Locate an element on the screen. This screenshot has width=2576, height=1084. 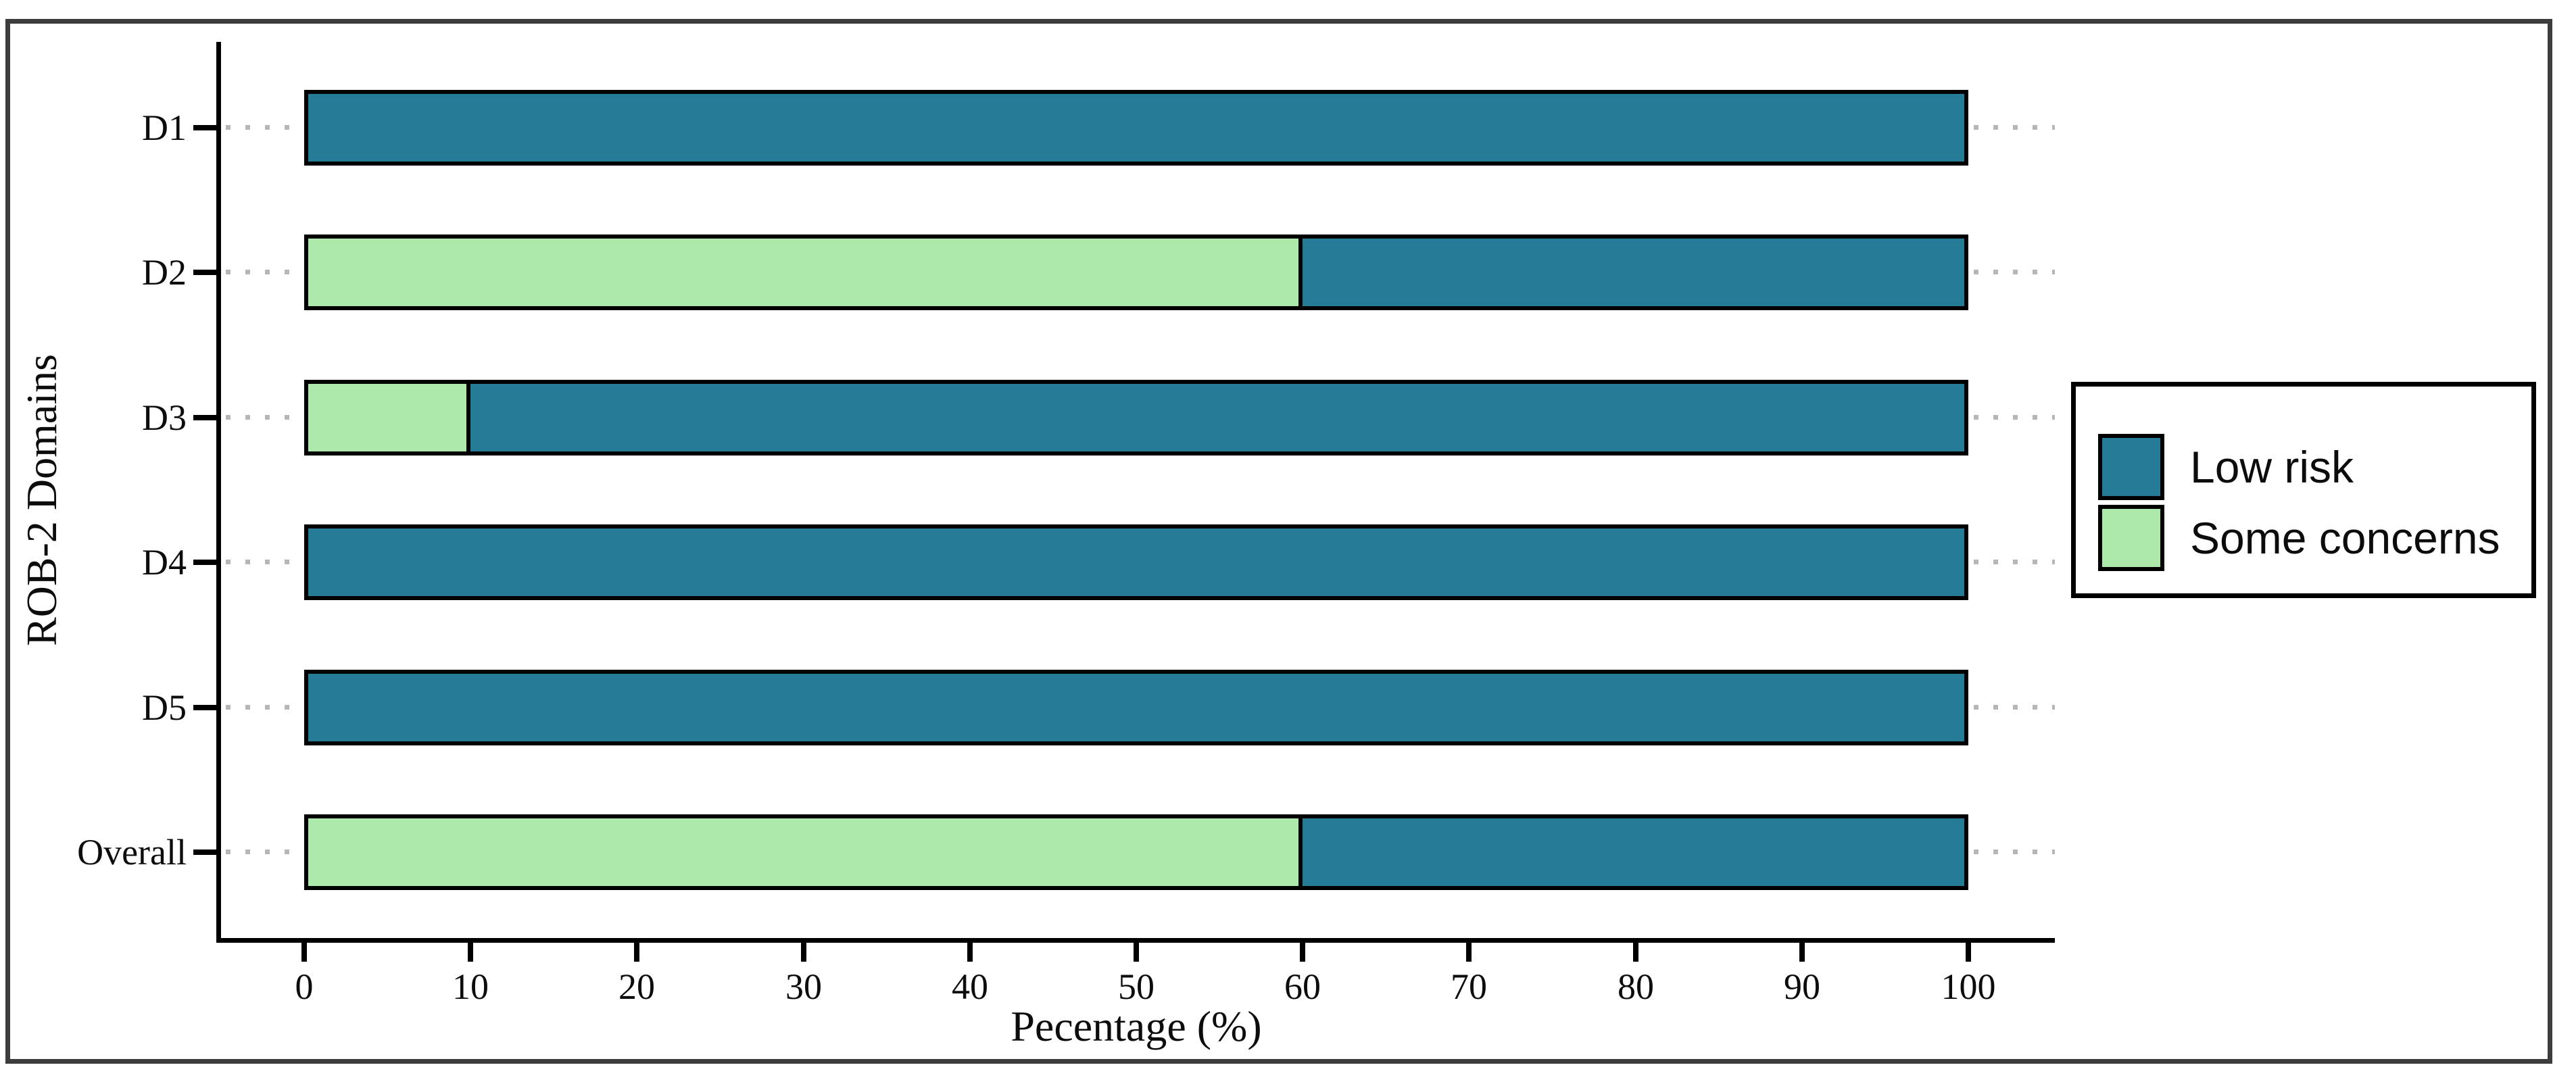
leader-right-d5 is located at coordinates (2014, 707).